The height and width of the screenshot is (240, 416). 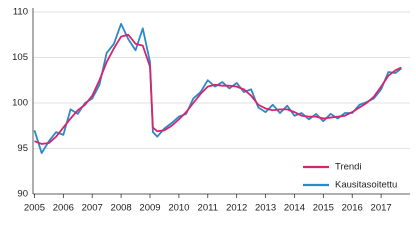 What do you see at coordinates (348, 167) in the screenshot?
I see `legend-label: Trendi` at bounding box center [348, 167].